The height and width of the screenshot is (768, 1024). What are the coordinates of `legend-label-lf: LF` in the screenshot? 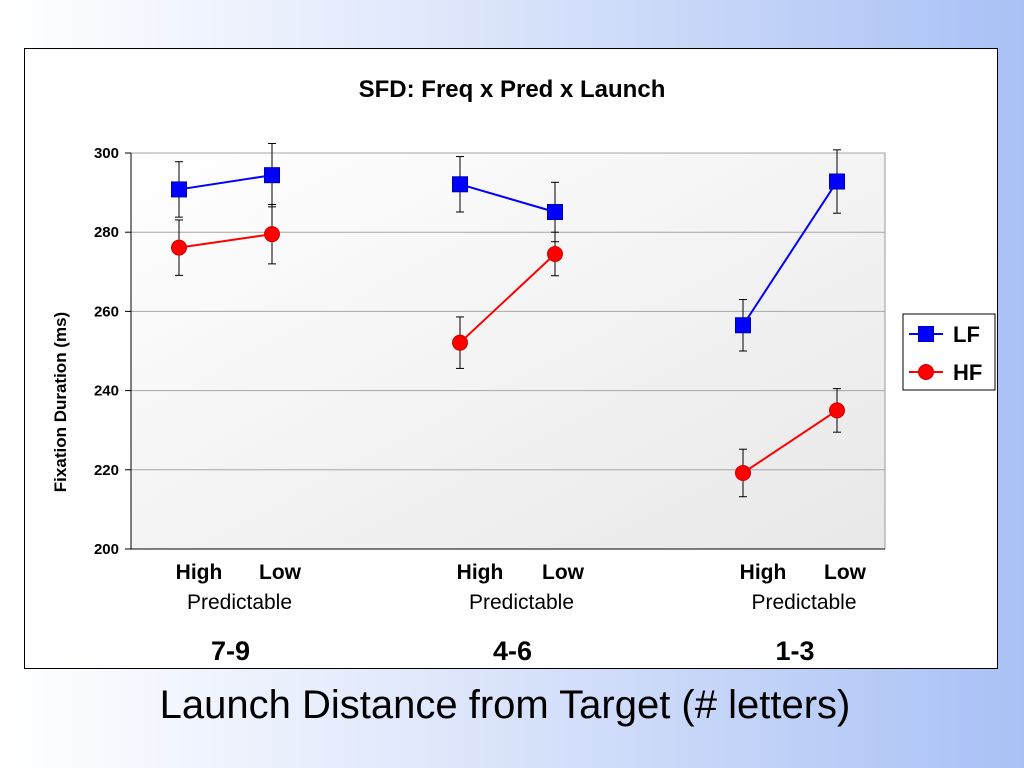 It's located at (966, 334).